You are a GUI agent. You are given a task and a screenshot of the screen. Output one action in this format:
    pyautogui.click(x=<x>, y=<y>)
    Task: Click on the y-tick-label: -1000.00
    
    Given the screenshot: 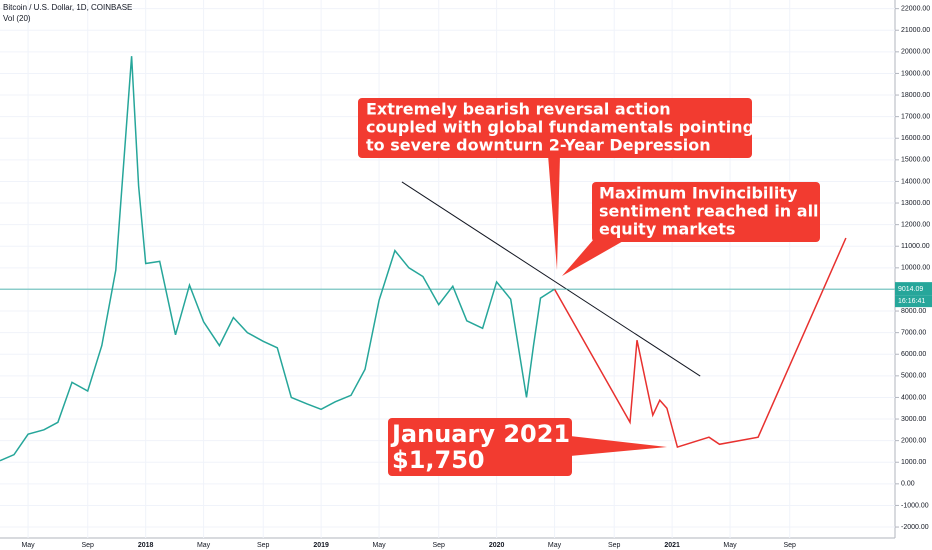 What is the action you would take?
    pyautogui.click(x=915, y=505)
    